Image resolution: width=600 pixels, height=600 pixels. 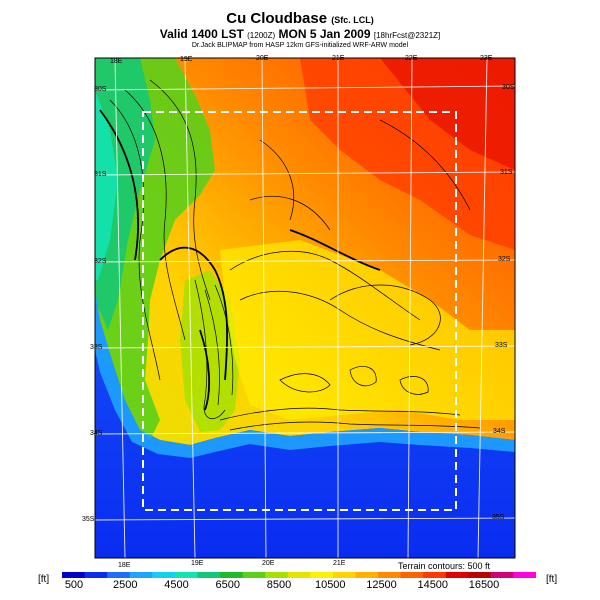 I want to click on lat-label-right: 34S, so click(x=499, y=431).